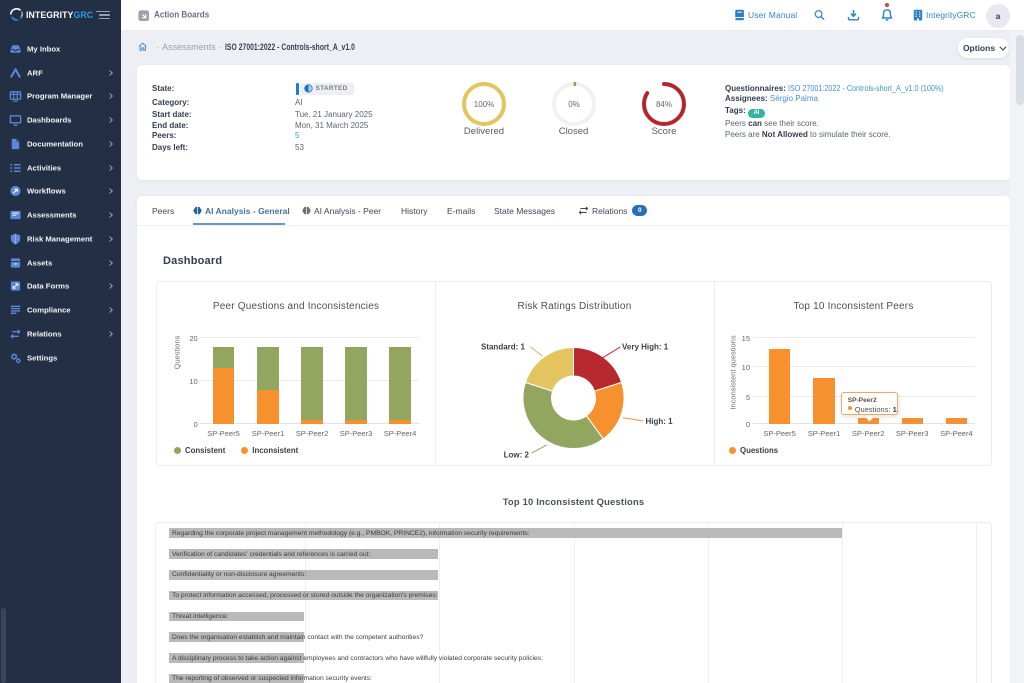 This screenshot has width=1024, height=683. What do you see at coordinates (574, 104) in the screenshot?
I see `svg-text: 0%` at bounding box center [574, 104].